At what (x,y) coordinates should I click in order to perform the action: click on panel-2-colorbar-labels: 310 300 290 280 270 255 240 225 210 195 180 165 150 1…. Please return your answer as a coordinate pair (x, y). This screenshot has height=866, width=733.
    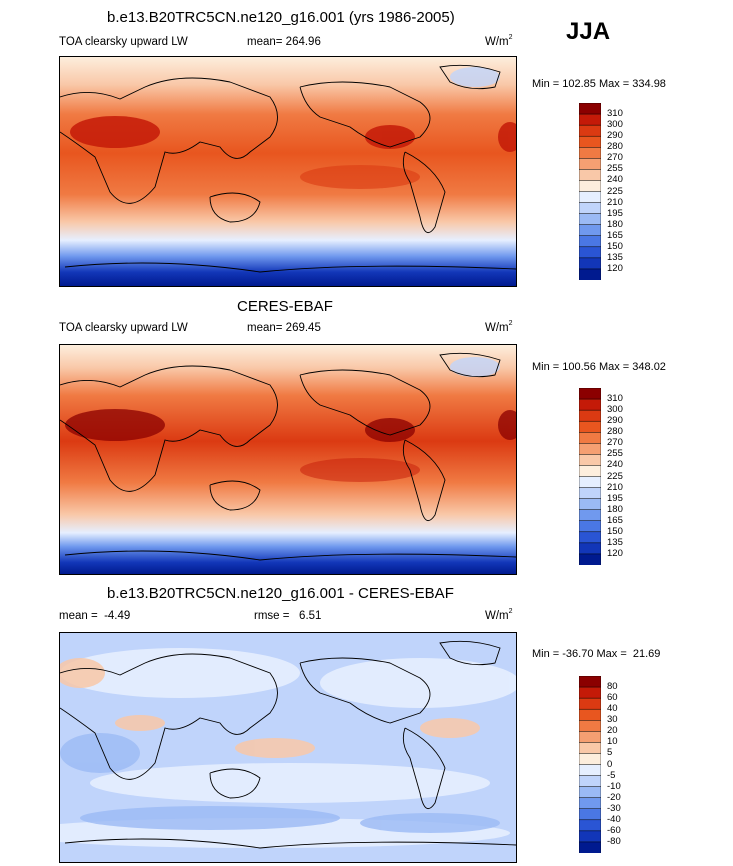
    Looking at the image, I should click on (627, 476).